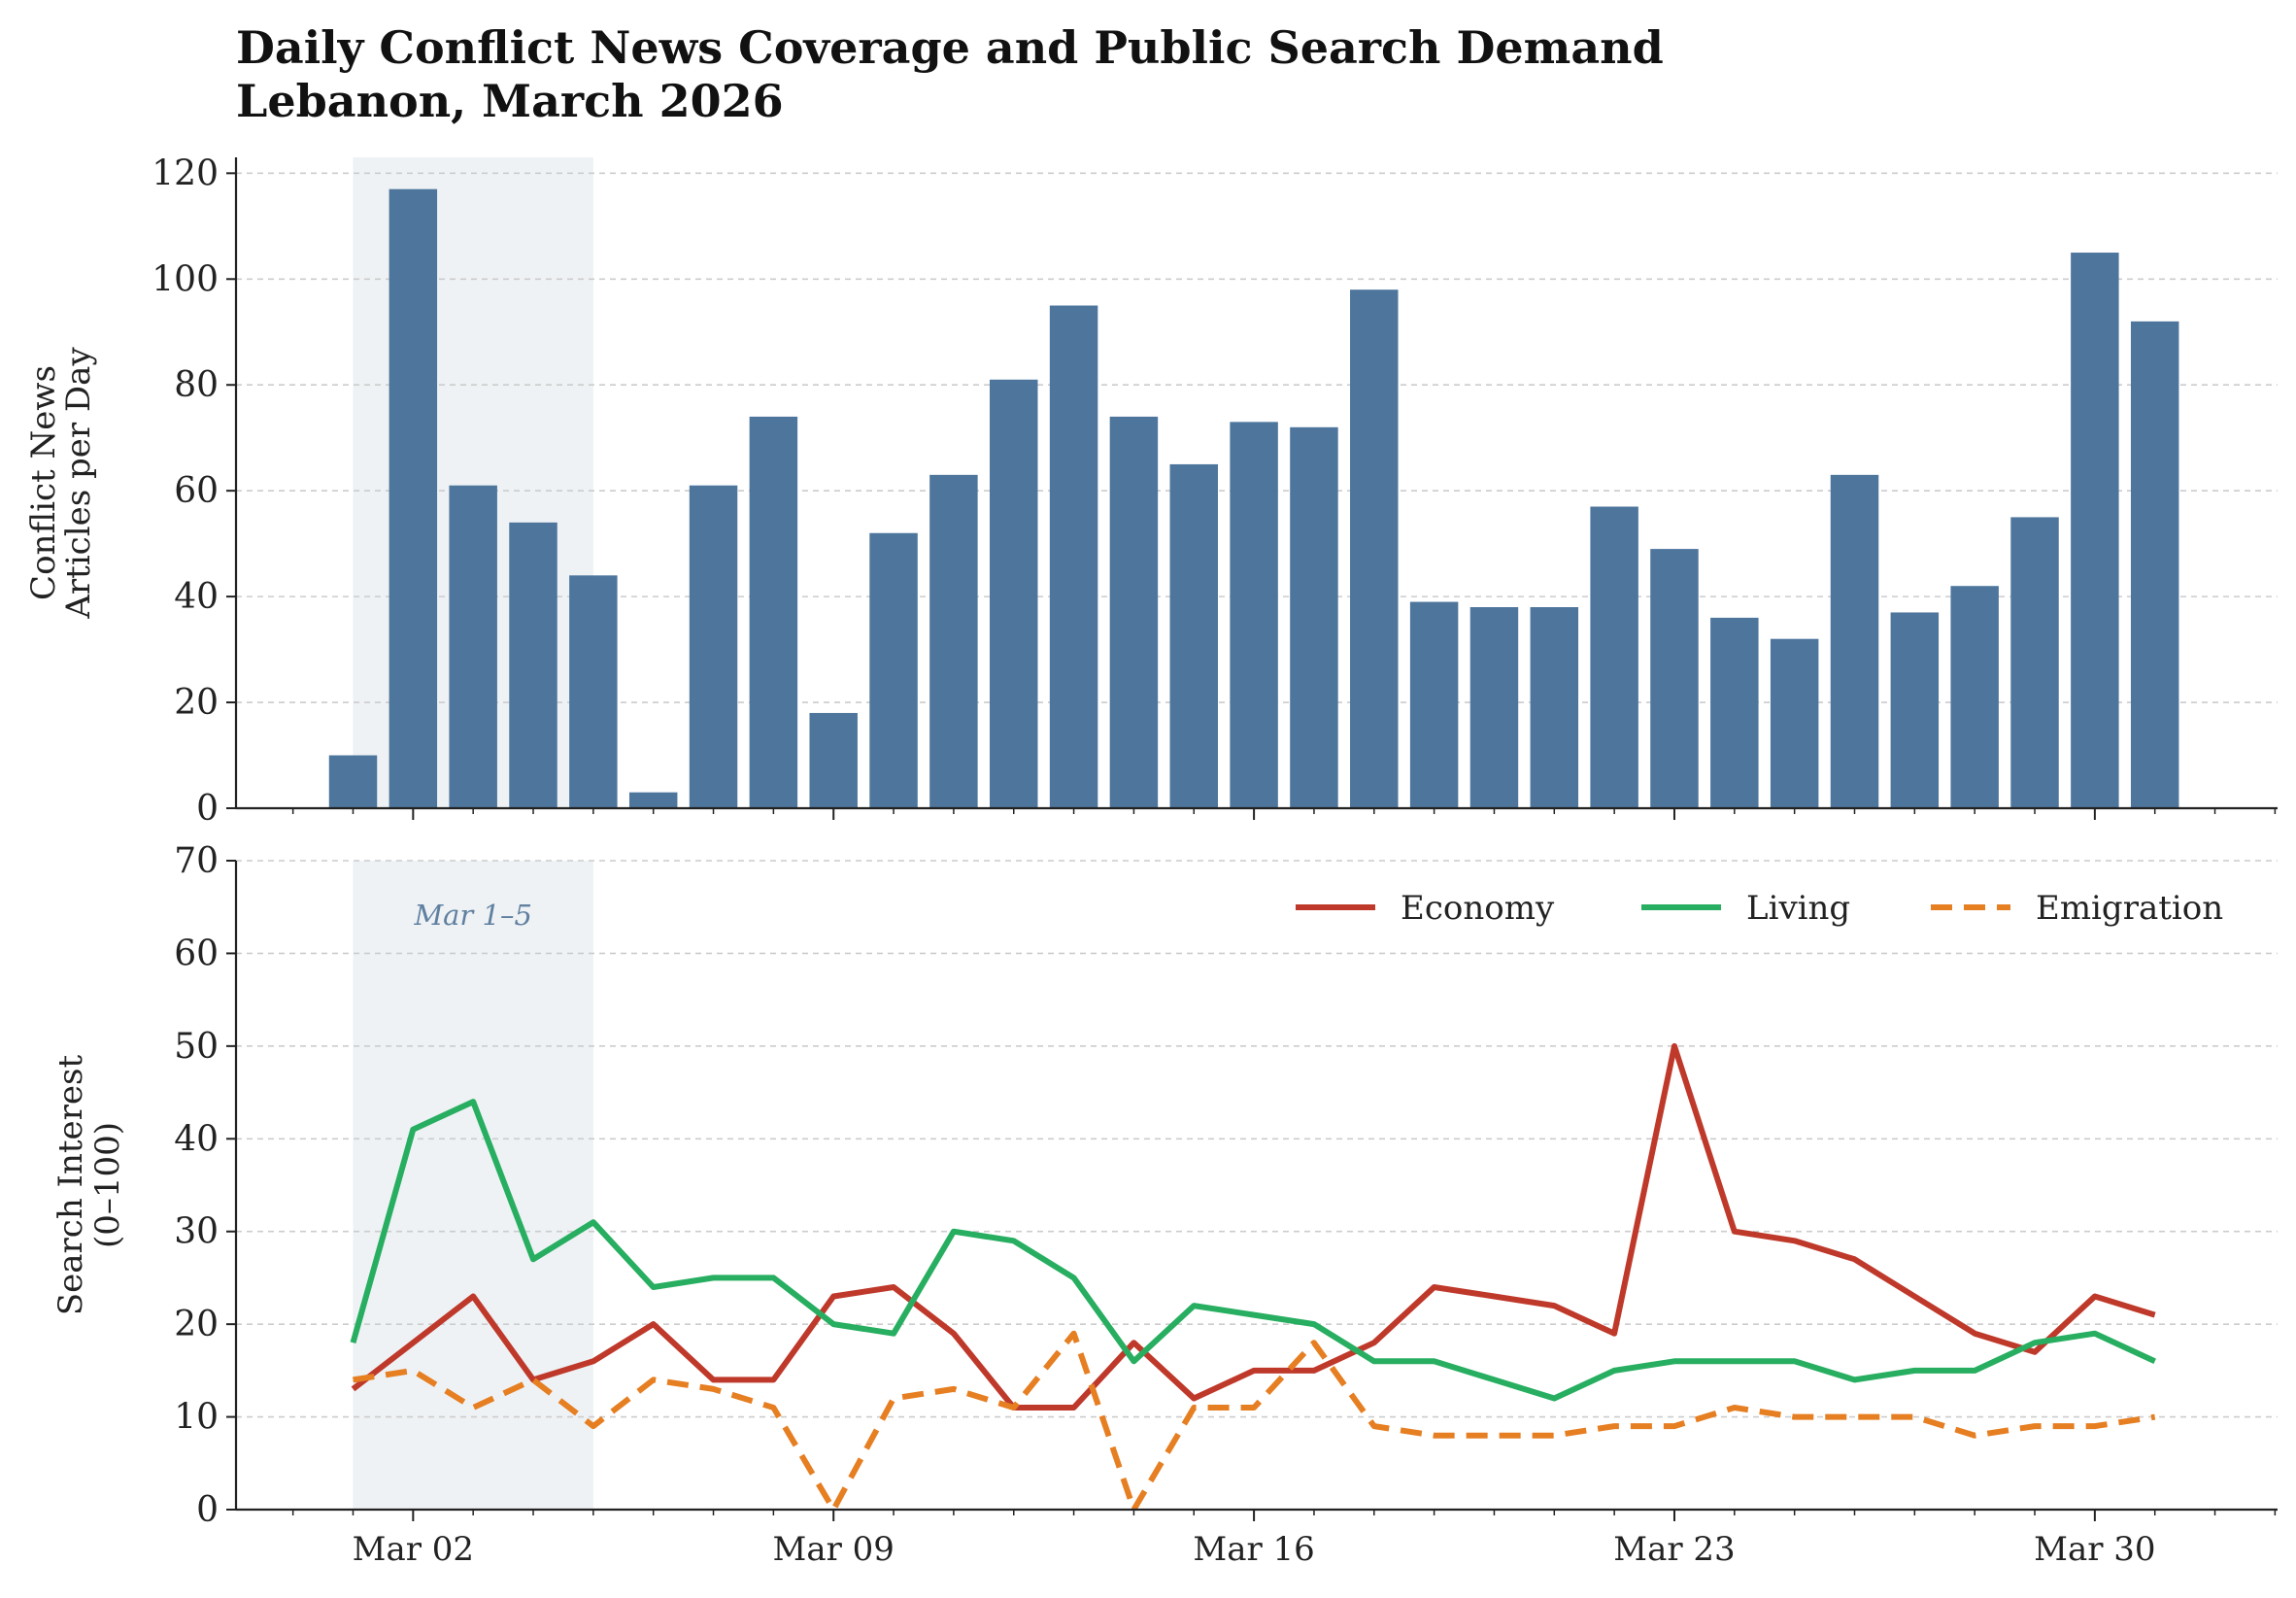  What do you see at coordinates (196, 385) in the screenshot?
I see `y-tick-label: 80` at bounding box center [196, 385].